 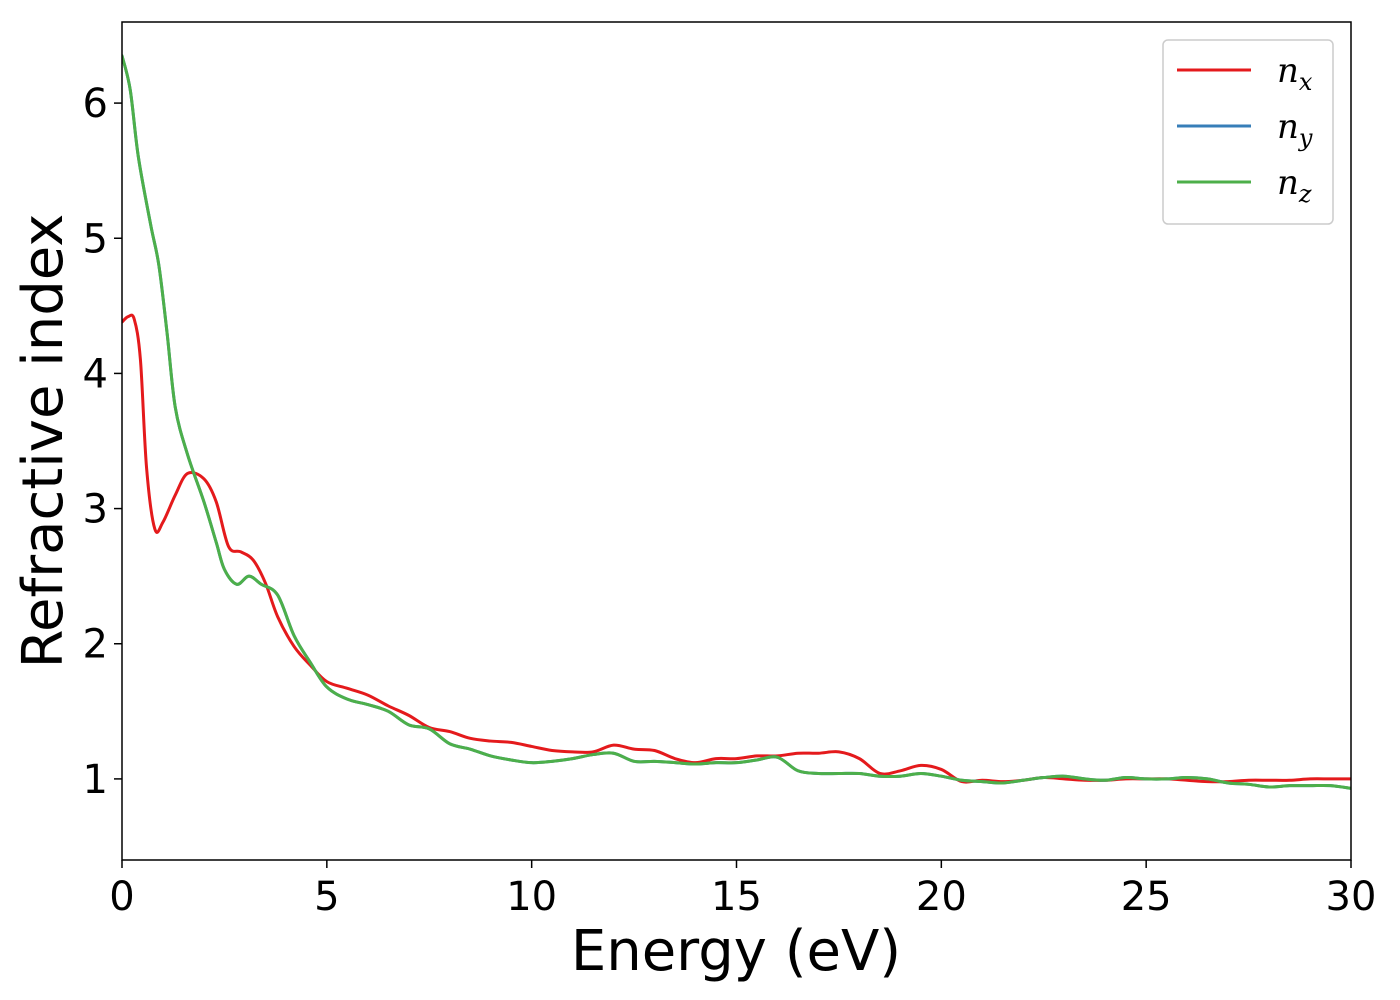 What do you see at coordinates (43, 441) in the screenshot?
I see `y-axis-title: Refractive index` at bounding box center [43, 441].